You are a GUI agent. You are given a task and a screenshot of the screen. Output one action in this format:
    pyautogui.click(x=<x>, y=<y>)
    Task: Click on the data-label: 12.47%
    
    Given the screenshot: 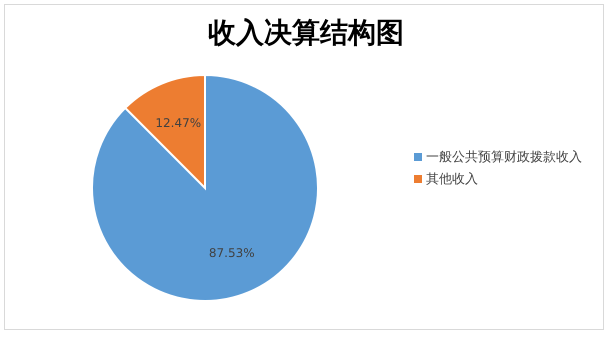 What is the action you would take?
    pyautogui.click(x=178, y=123)
    